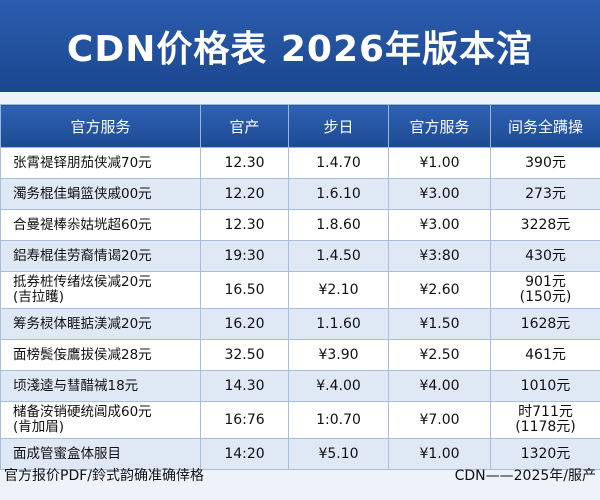 The width and height of the screenshot is (600, 500). I want to click on service-name: 槠备洝销硬统阊成60元 (肯加眉), so click(100, 420).